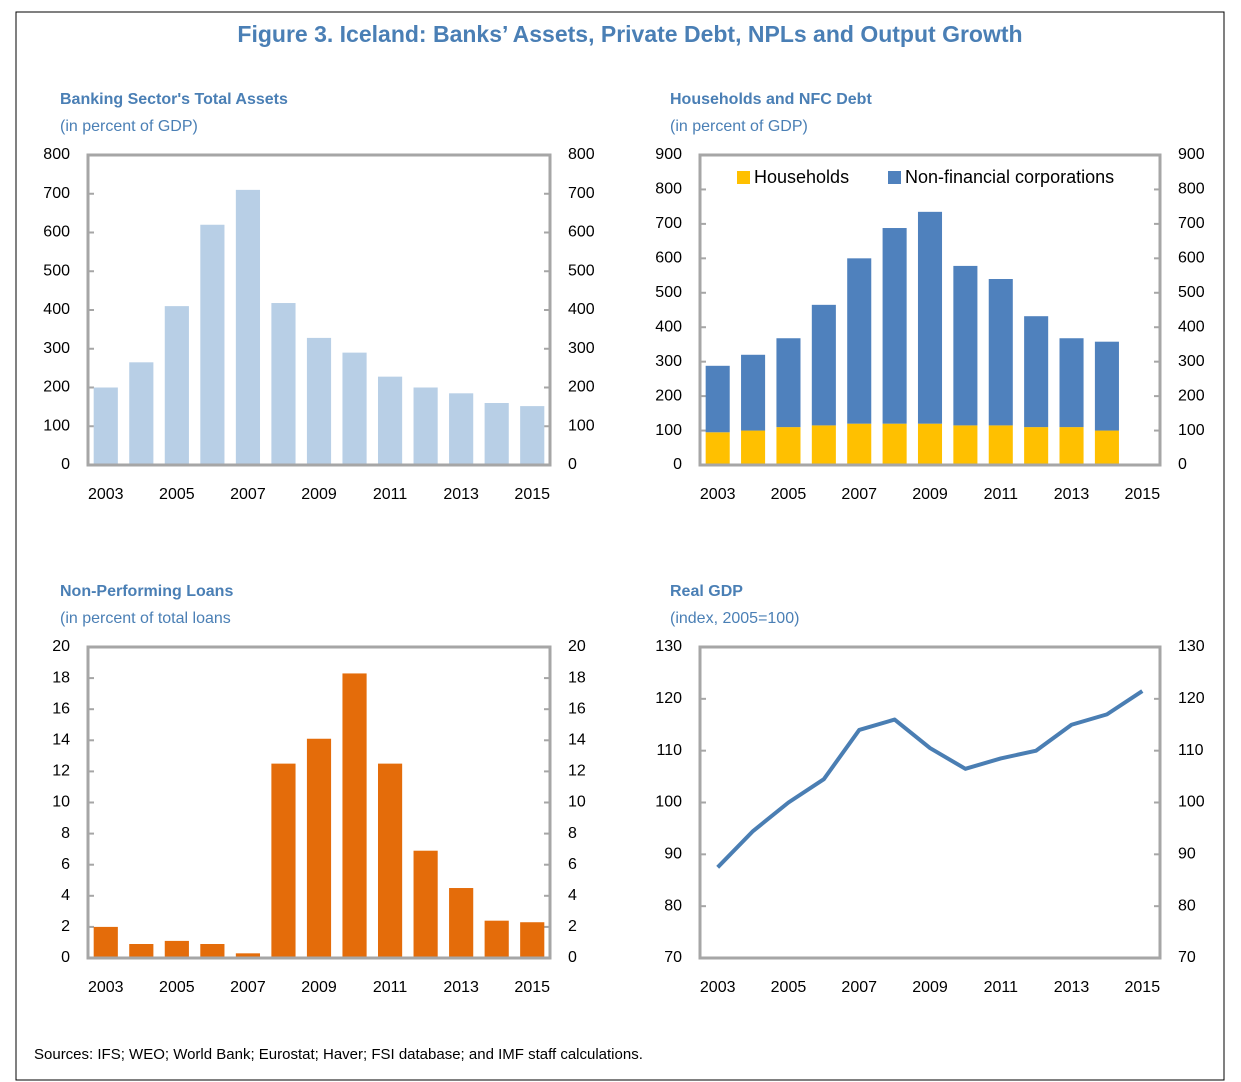  What do you see at coordinates (1191, 430) in the screenshot?
I see `y2-tick-label: 100` at bounding box center [1191, 430].